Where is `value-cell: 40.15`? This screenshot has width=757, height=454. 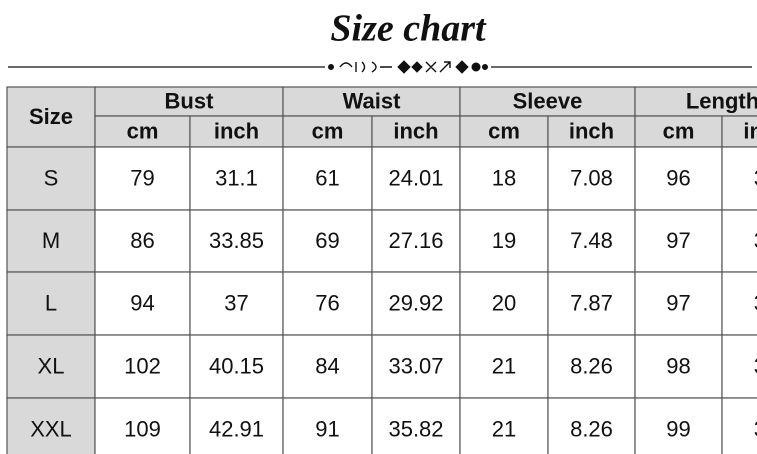 value-cell: 40.15 is located at coordinates (236, 365).